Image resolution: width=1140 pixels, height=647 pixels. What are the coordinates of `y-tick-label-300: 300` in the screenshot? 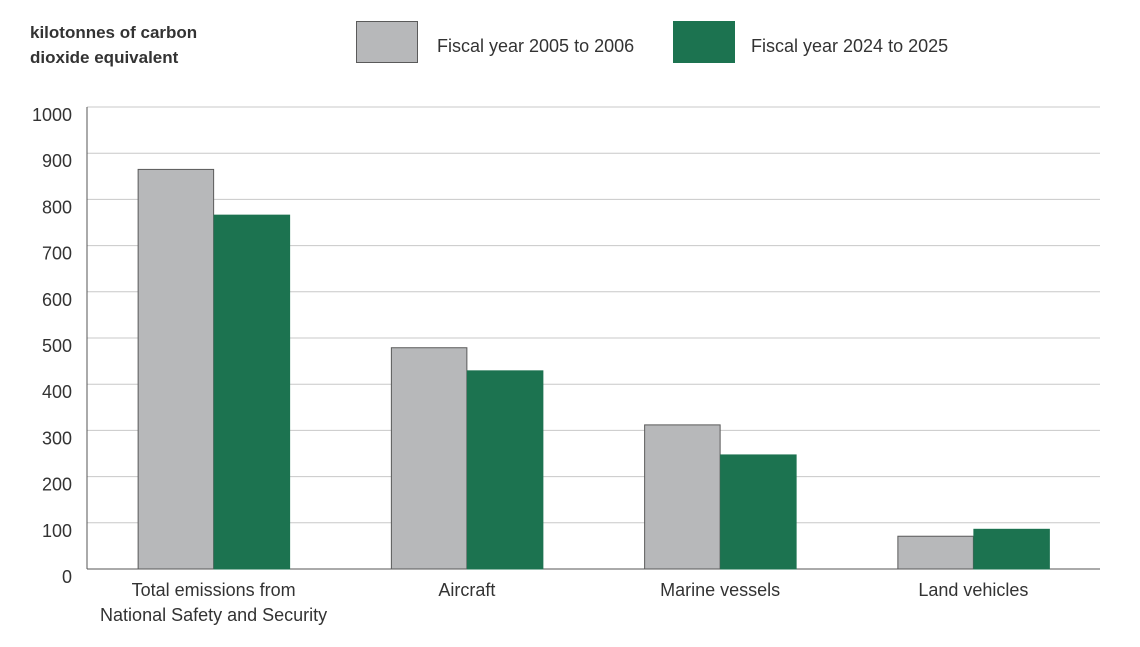 It's located at (57, 438).